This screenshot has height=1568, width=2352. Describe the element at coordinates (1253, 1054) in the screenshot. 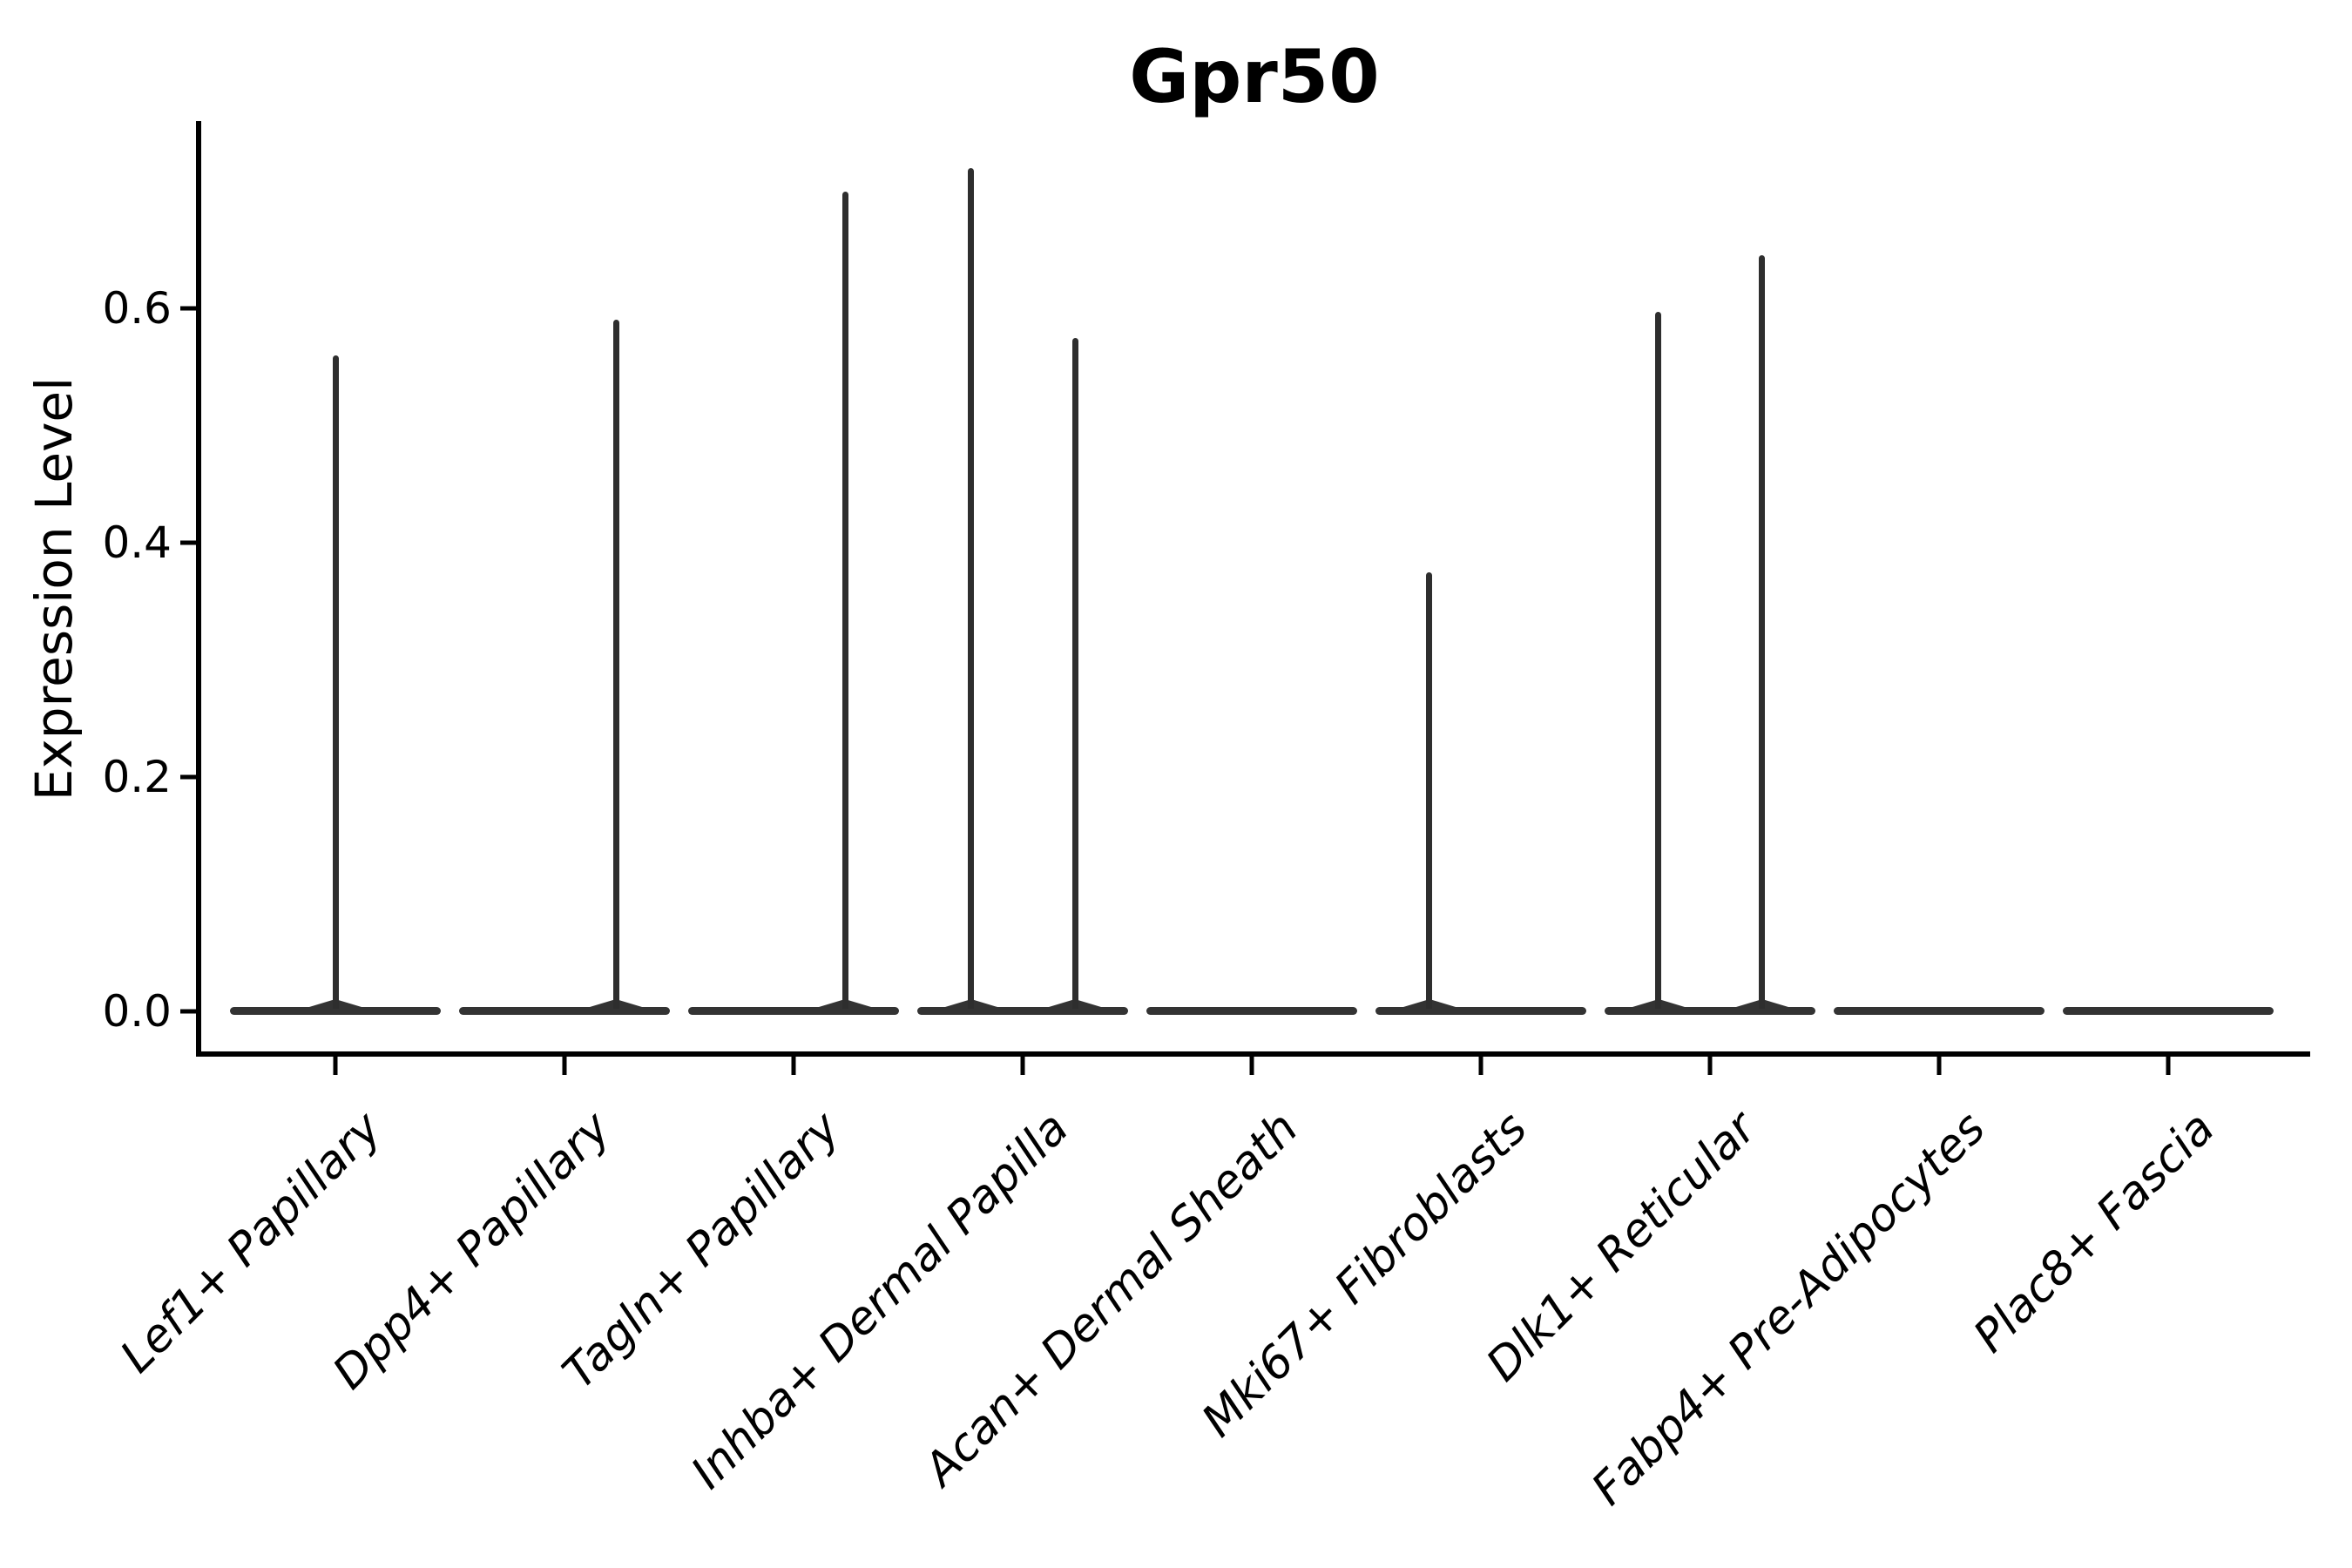

I see `x-axis-spine` at that location.